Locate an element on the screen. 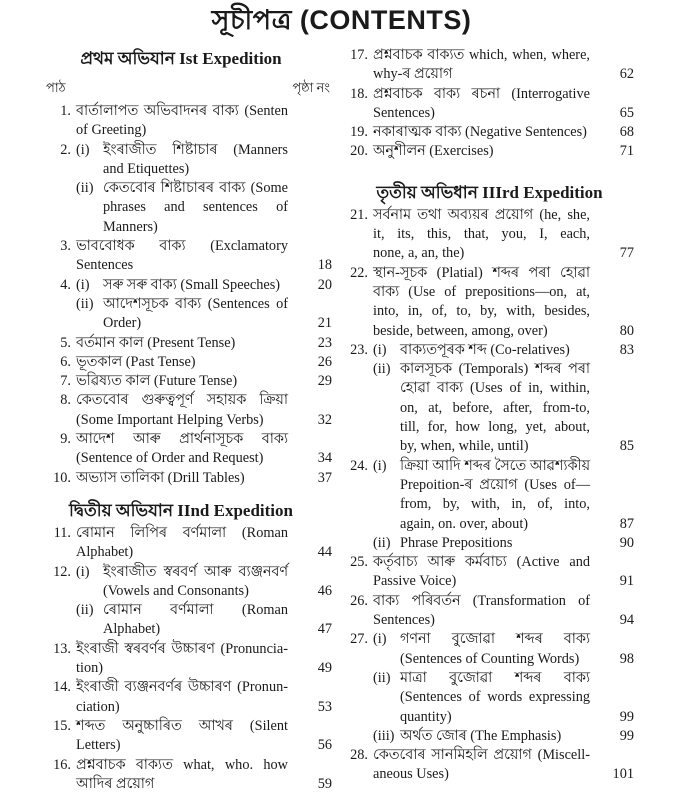 This screenshot has height=800, width=683. page-title: সূচীপত্ৰ (CONTENTS) is located at coordinates (341, 20).